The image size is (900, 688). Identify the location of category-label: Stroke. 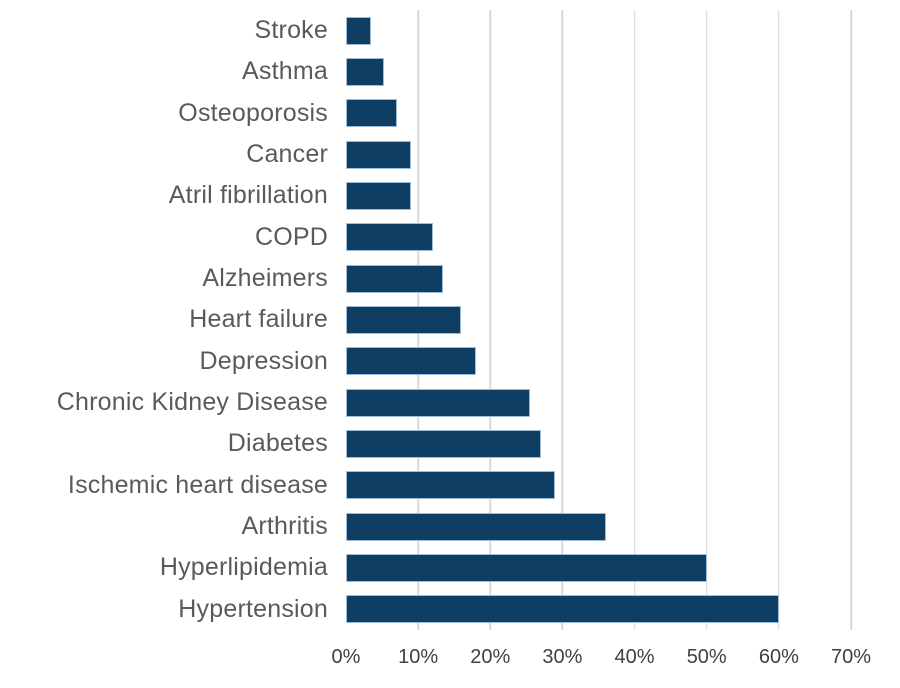
(291, 30).